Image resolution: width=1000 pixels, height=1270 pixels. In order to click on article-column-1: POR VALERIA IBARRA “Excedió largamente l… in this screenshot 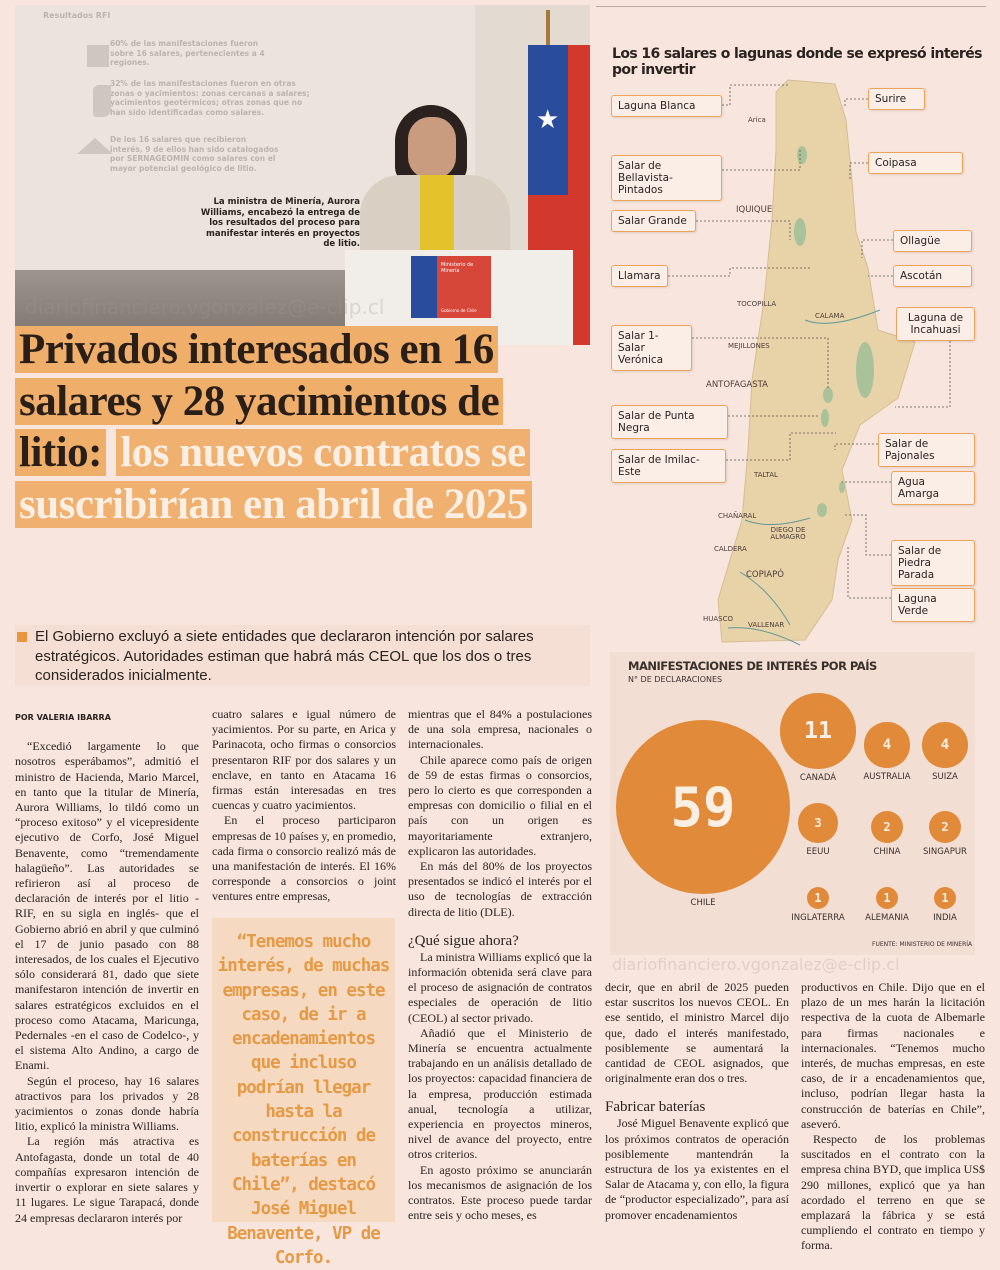, I will do `click(107, 968)`.